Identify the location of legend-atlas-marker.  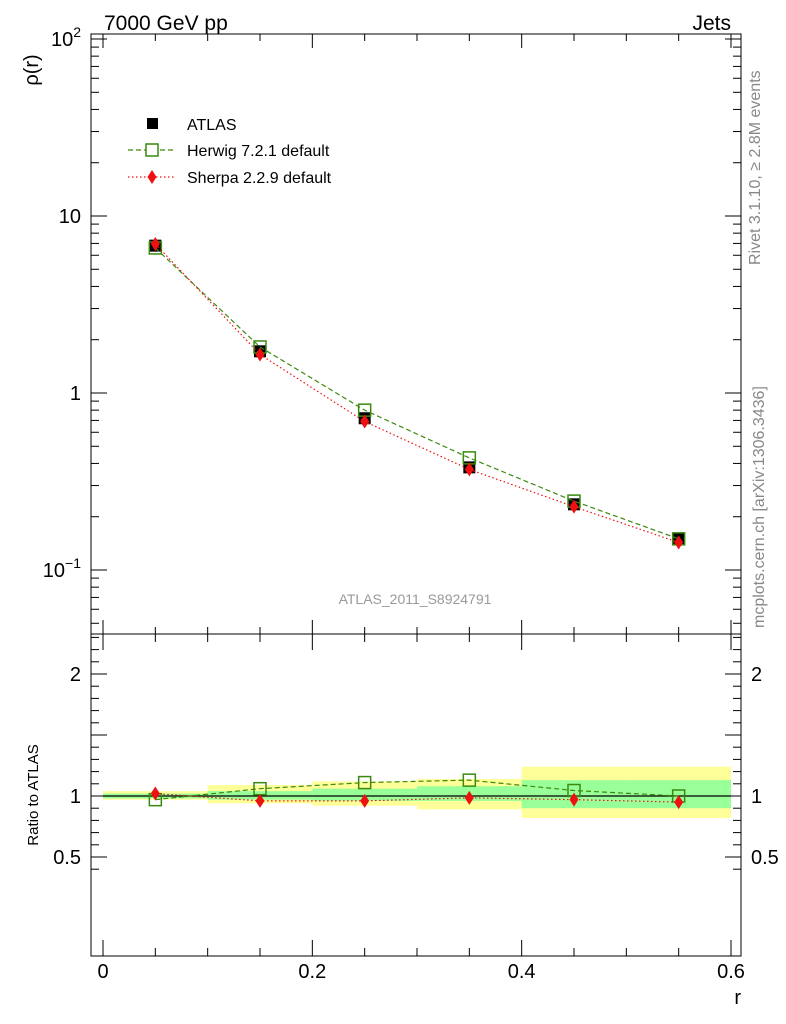
(152, 123).